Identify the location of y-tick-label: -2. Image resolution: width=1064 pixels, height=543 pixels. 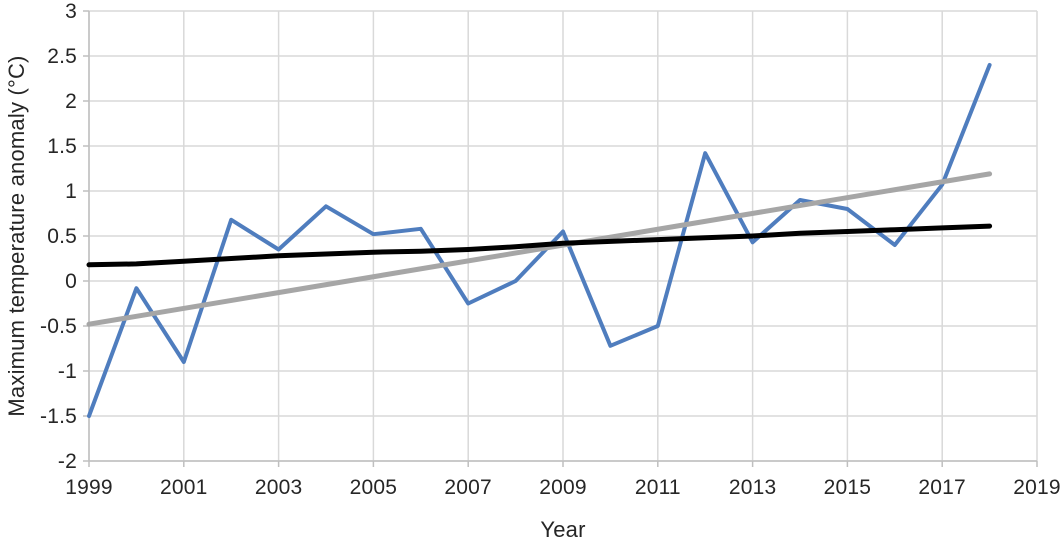
(67, 461).